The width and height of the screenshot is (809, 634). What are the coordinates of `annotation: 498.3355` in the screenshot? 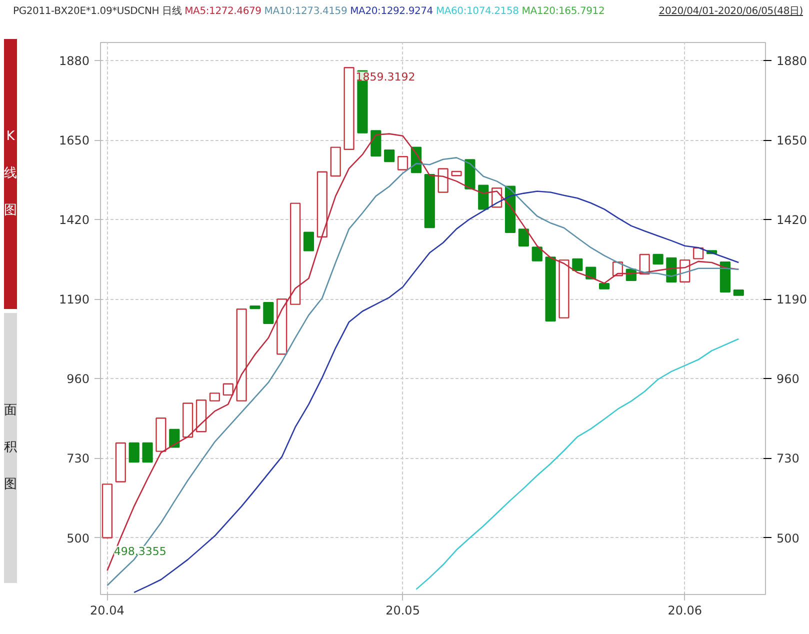 It's located at (140, 551).